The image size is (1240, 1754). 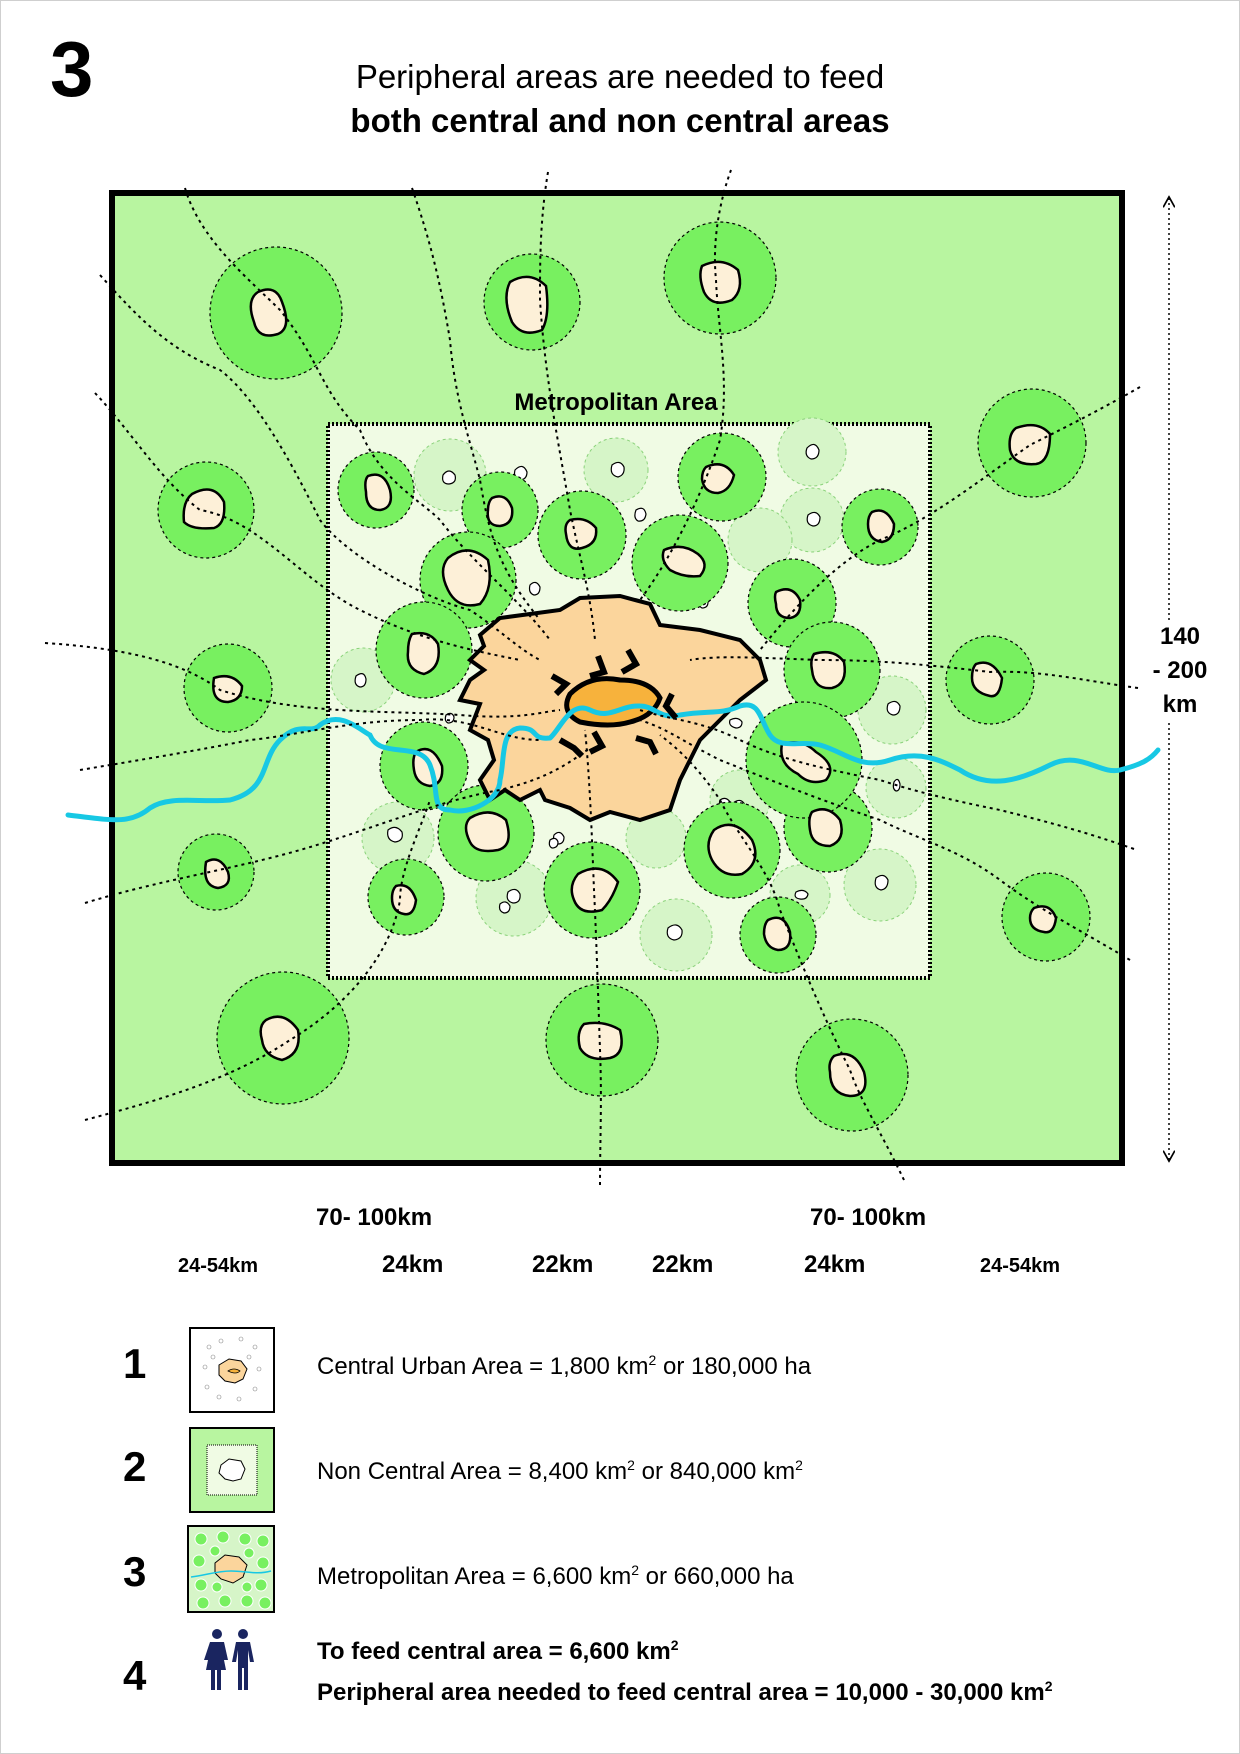 What do you see at coordinates (1048, 1686) in the screenshot?
I see `legend-text-4-line-2-sup: 2` at bounding box center [1048, 1686].